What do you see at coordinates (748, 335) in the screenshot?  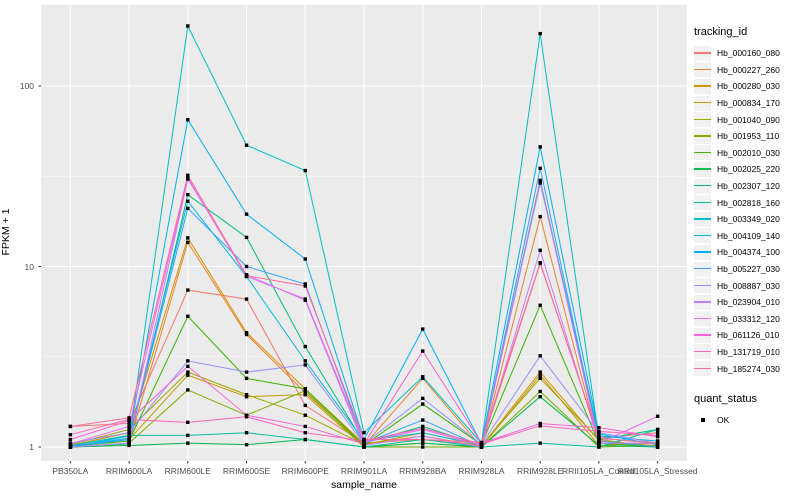 I see `legend-item-label: Hb_061126_010` at bounding box center [748, 335].